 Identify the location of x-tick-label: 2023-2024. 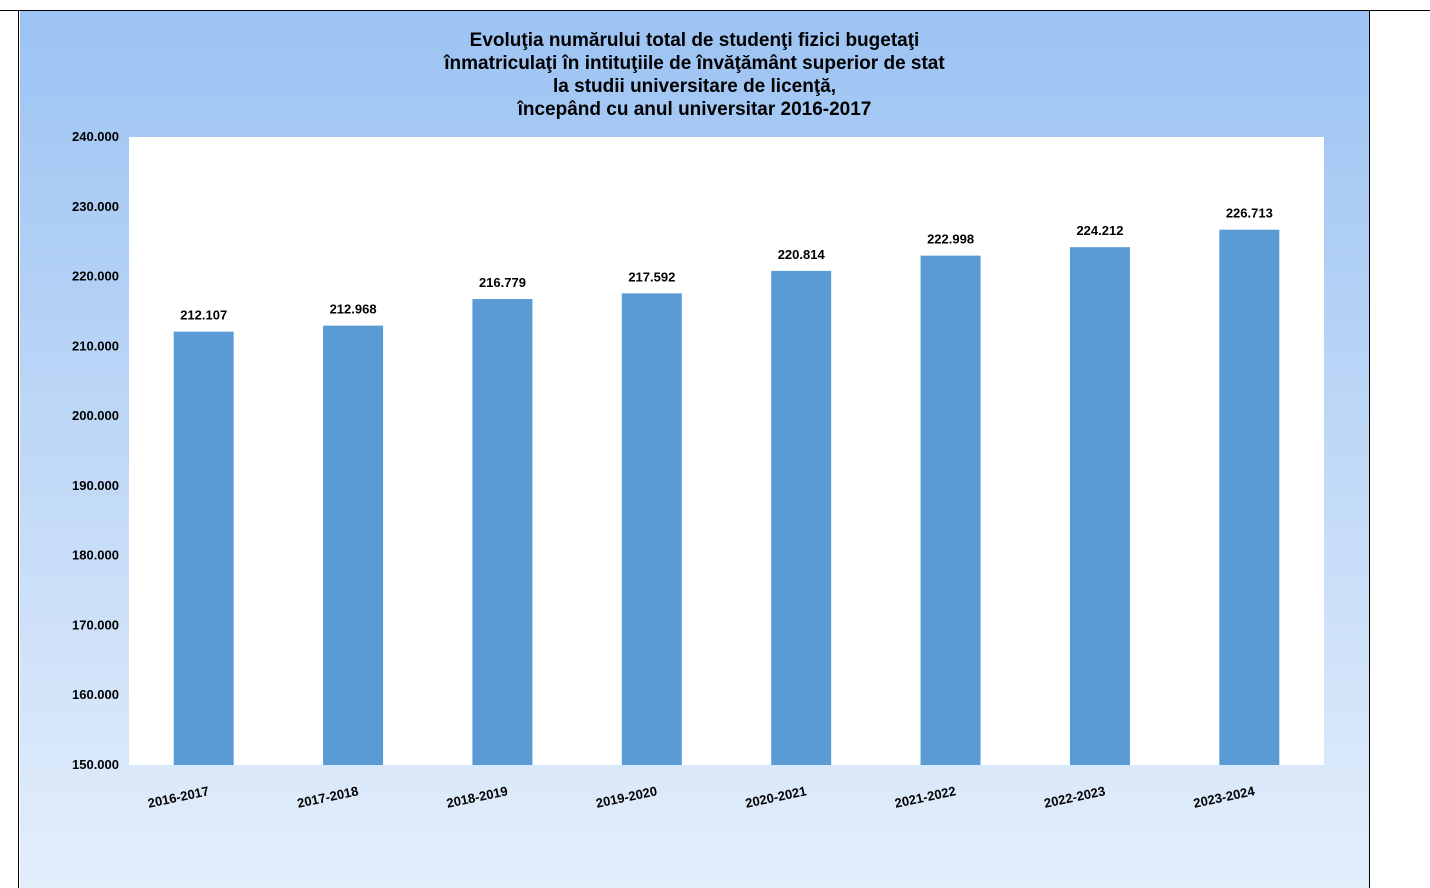
(1224, 797).